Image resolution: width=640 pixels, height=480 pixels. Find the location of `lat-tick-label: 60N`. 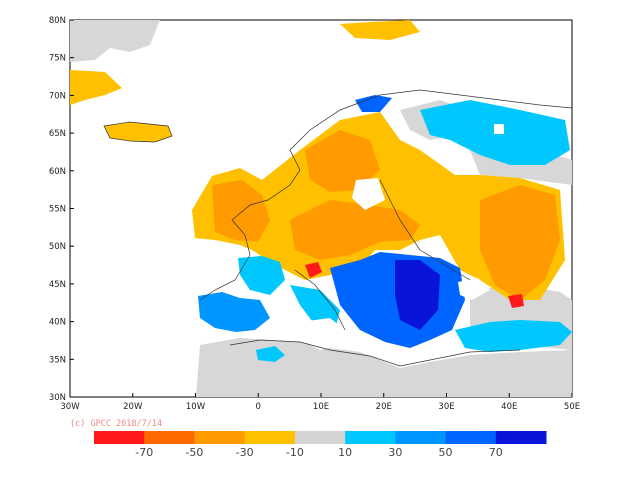

lat-tick-label: 60N is located at coordinates (57, 172).